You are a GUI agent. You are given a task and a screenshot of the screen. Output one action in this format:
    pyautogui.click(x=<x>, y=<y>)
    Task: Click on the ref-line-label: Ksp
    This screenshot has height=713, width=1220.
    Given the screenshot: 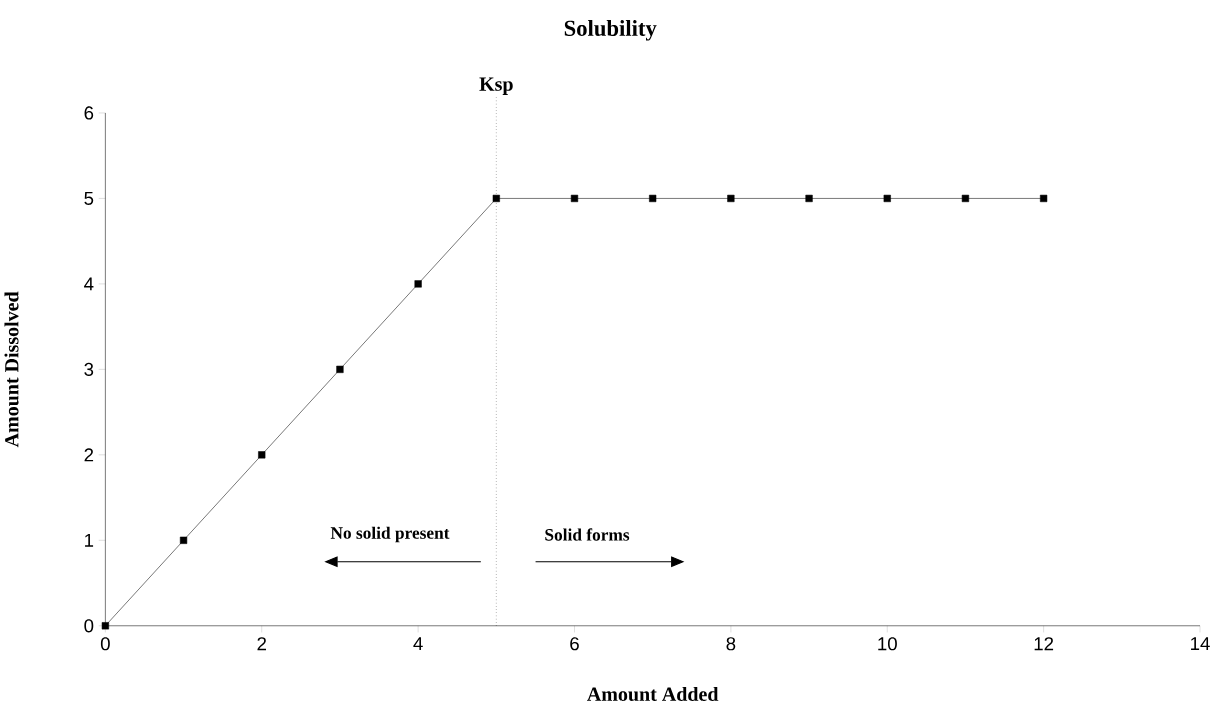 What is the action you would take?
    pyautogui.click(x=496, y=86)
    